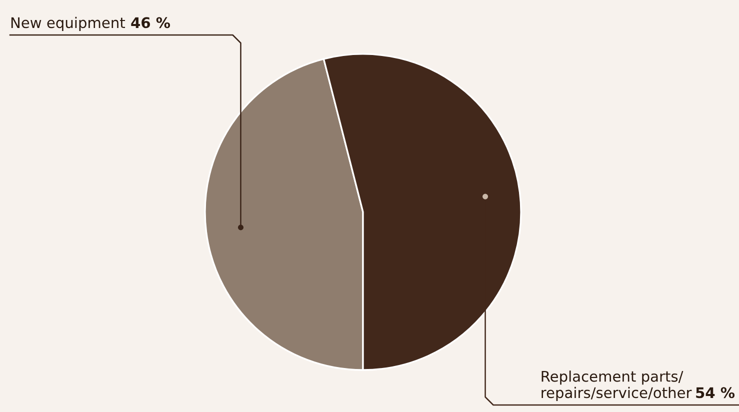 This screenshot has width=739, height=412. Describe the element at coordinates (715, 392) in the screenshot. I see `data-label: 54 %` at that location.